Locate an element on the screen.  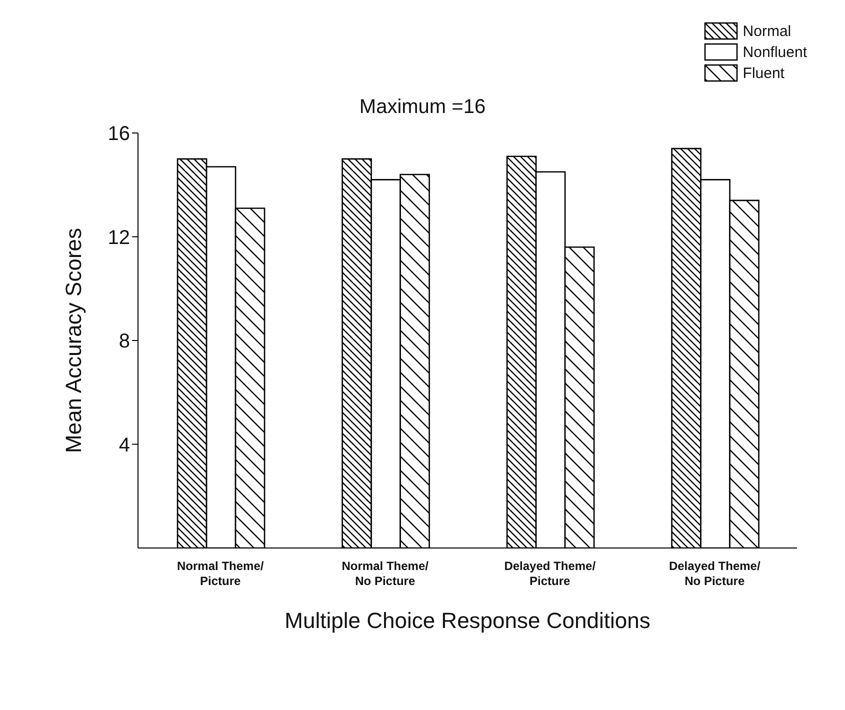
x-tick-label: Normal Theme/ Picture is located at coordinates (220, 573).